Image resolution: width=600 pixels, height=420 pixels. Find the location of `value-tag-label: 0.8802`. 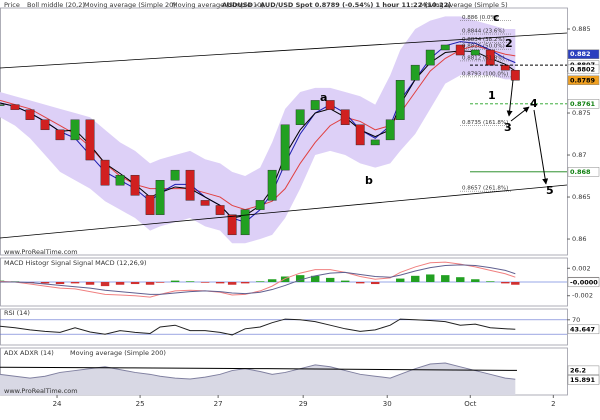

value-tag-label: 0.8802 is located at coordinates (582, 69).